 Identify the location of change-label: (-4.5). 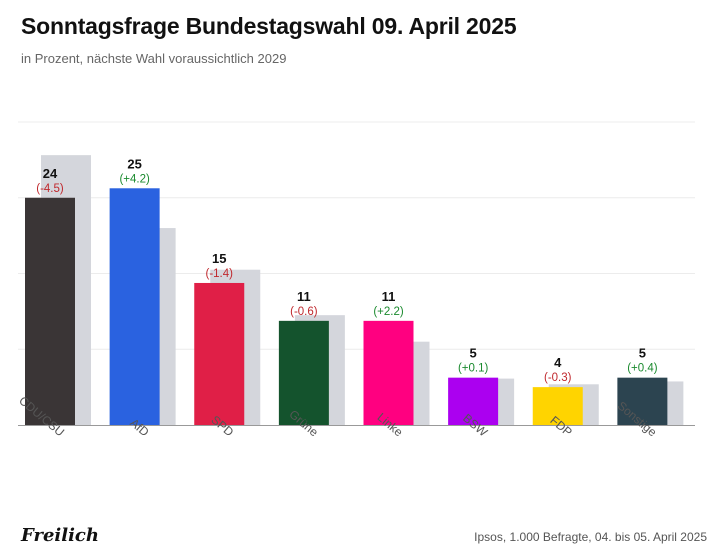
(50, 189).